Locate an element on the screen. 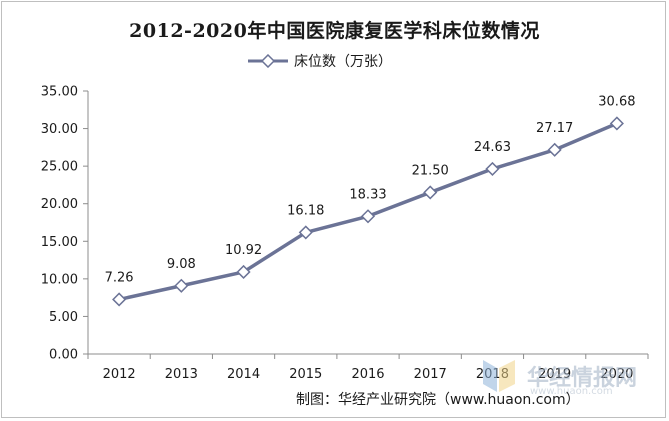  data-label: 16.18 is located at coordinates (305, 210).